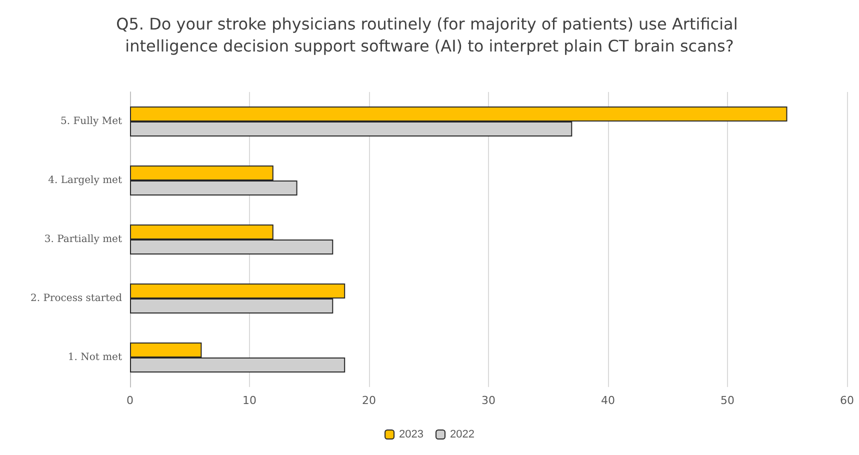  I want to click on y-tick-label: 4. Largely met, so click(85, 180).